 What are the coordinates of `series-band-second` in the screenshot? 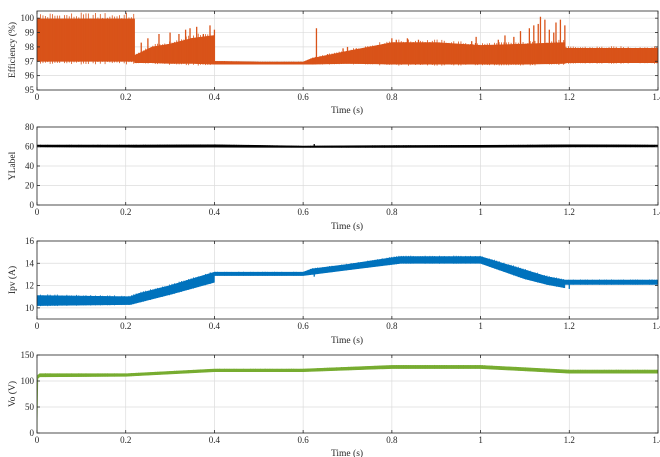 It's located at (347, 146).